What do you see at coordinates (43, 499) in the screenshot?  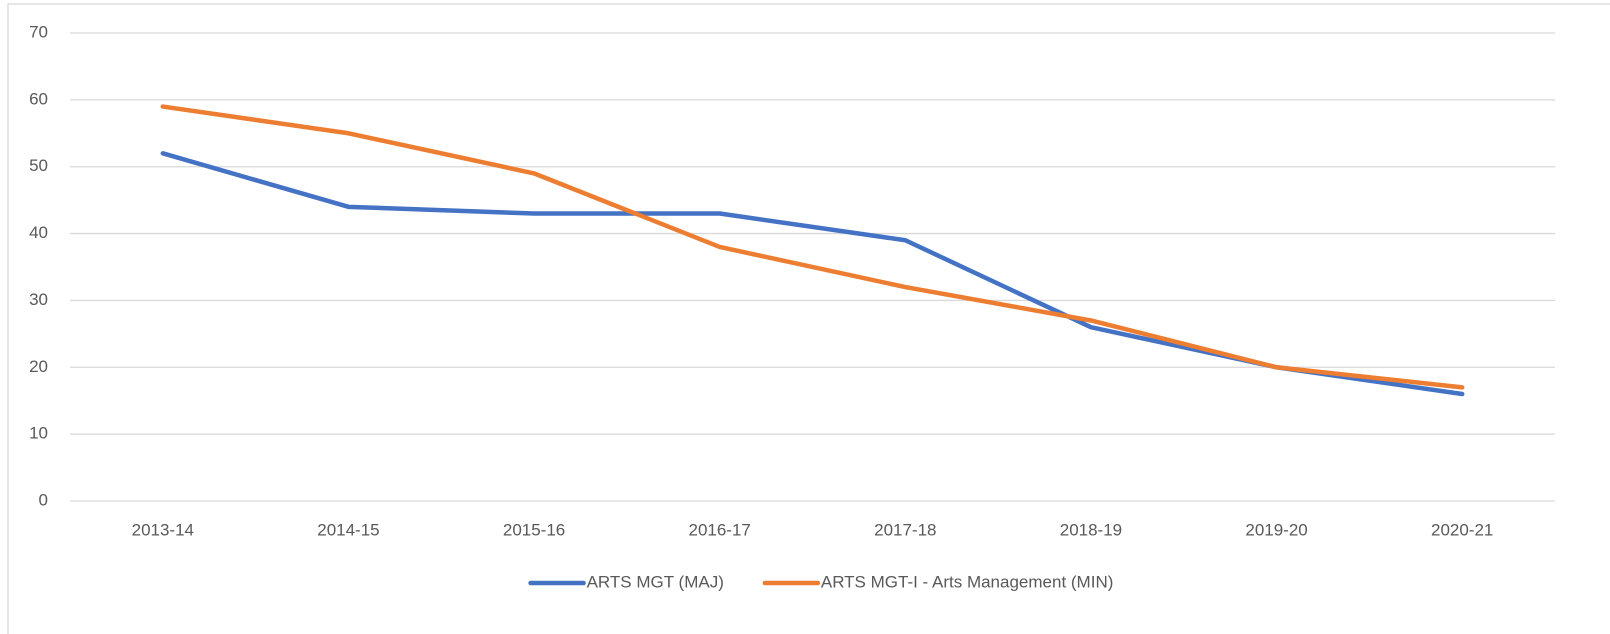 I see `y-tick-label: 0` at bounding box center [43, 499].